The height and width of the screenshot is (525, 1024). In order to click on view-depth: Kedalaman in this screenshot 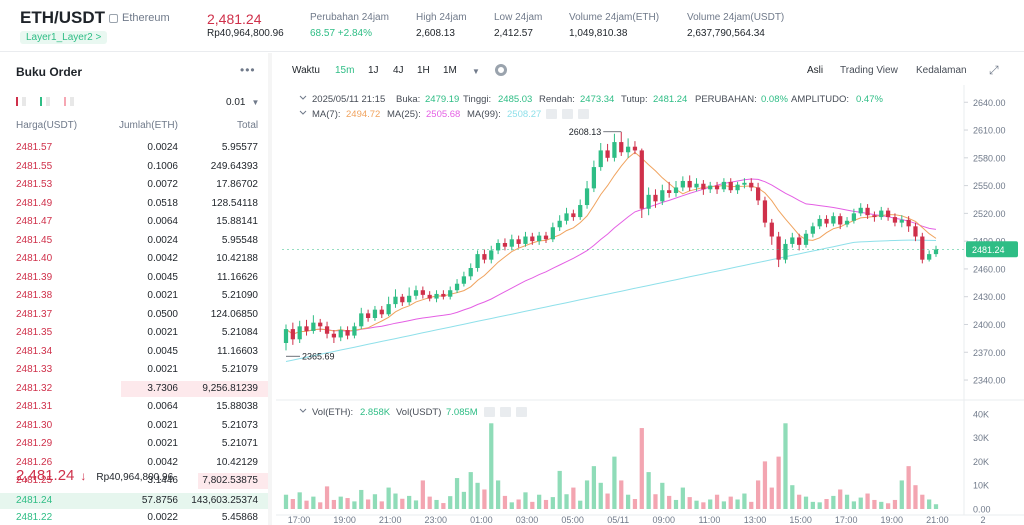, I will do `click(941, 70)`.